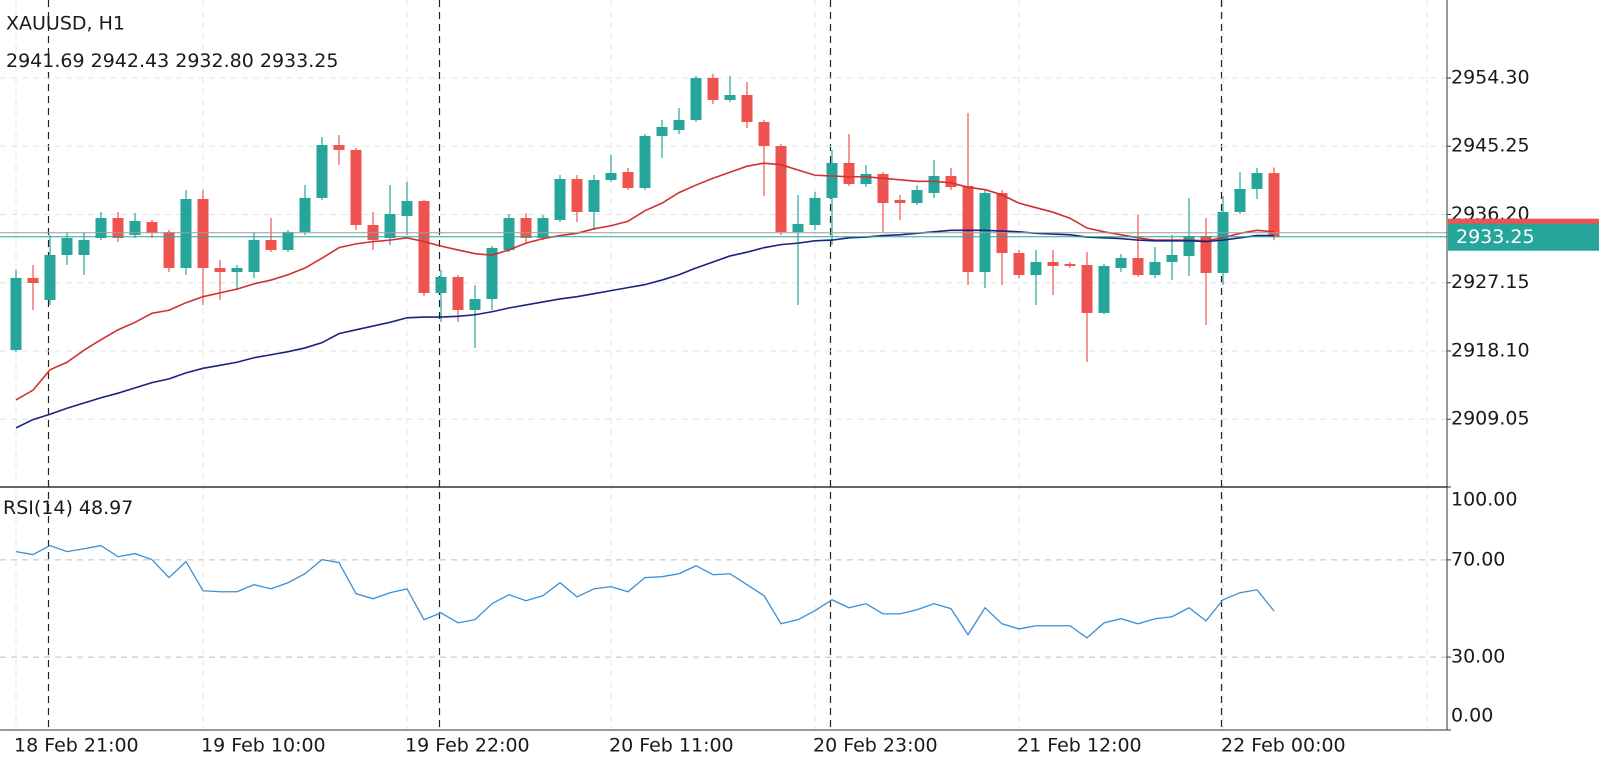 This screenshot has height=779, width=1599. Describe the element at coordinates (671, 746) in the screenshot. I see `x-tick-label: 20 Feb 11:00` at that location.